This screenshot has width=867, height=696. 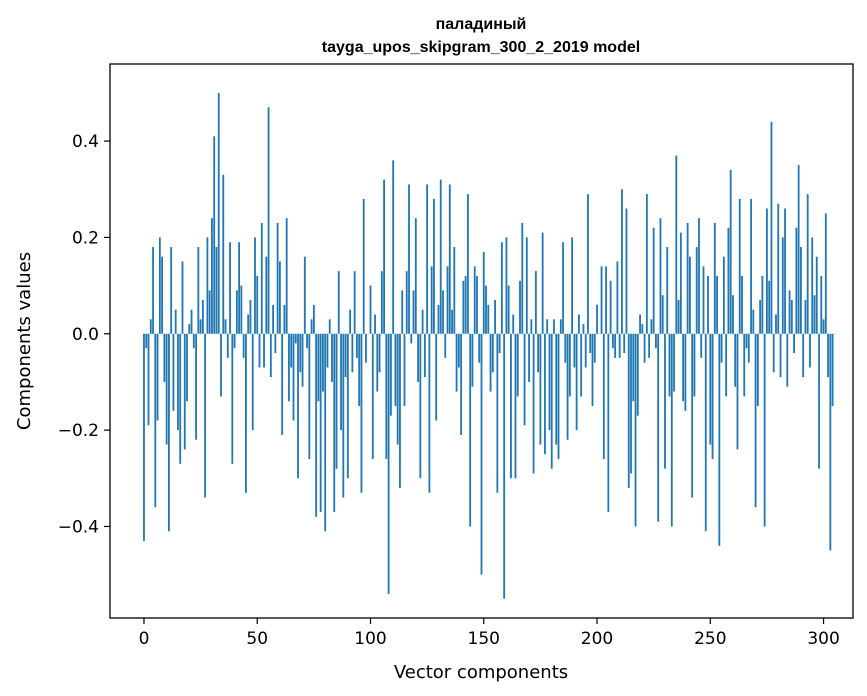 What do you see at coordinates (370, 639) in the screenshot?
I see `x-tick-label: 100` at bounding box center [370, 639].